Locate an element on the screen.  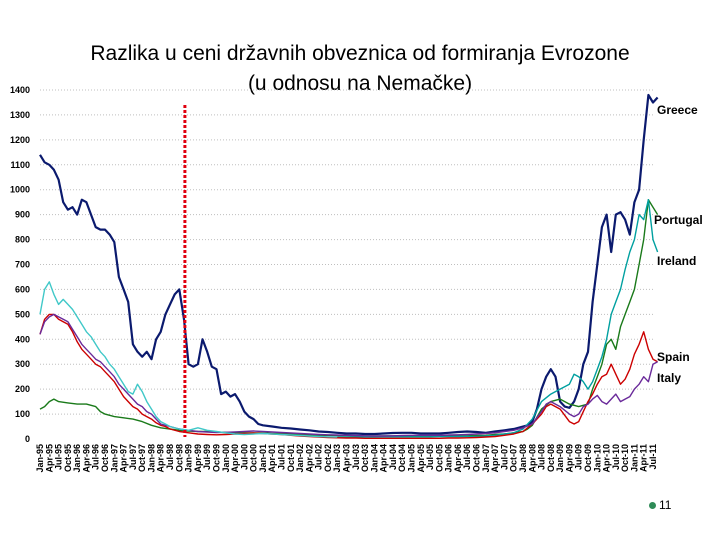
x-tick-label: Oct-10 is located at coordinates (625, 458).